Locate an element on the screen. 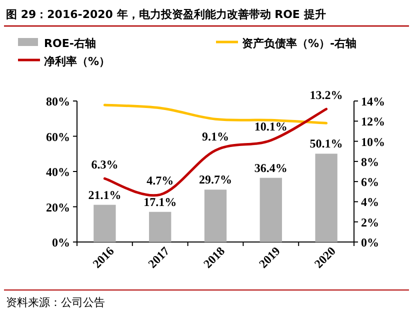 The width and height of the screenshot is (413, 323). data-label: 36.4% is located at coordinates (271, 167).